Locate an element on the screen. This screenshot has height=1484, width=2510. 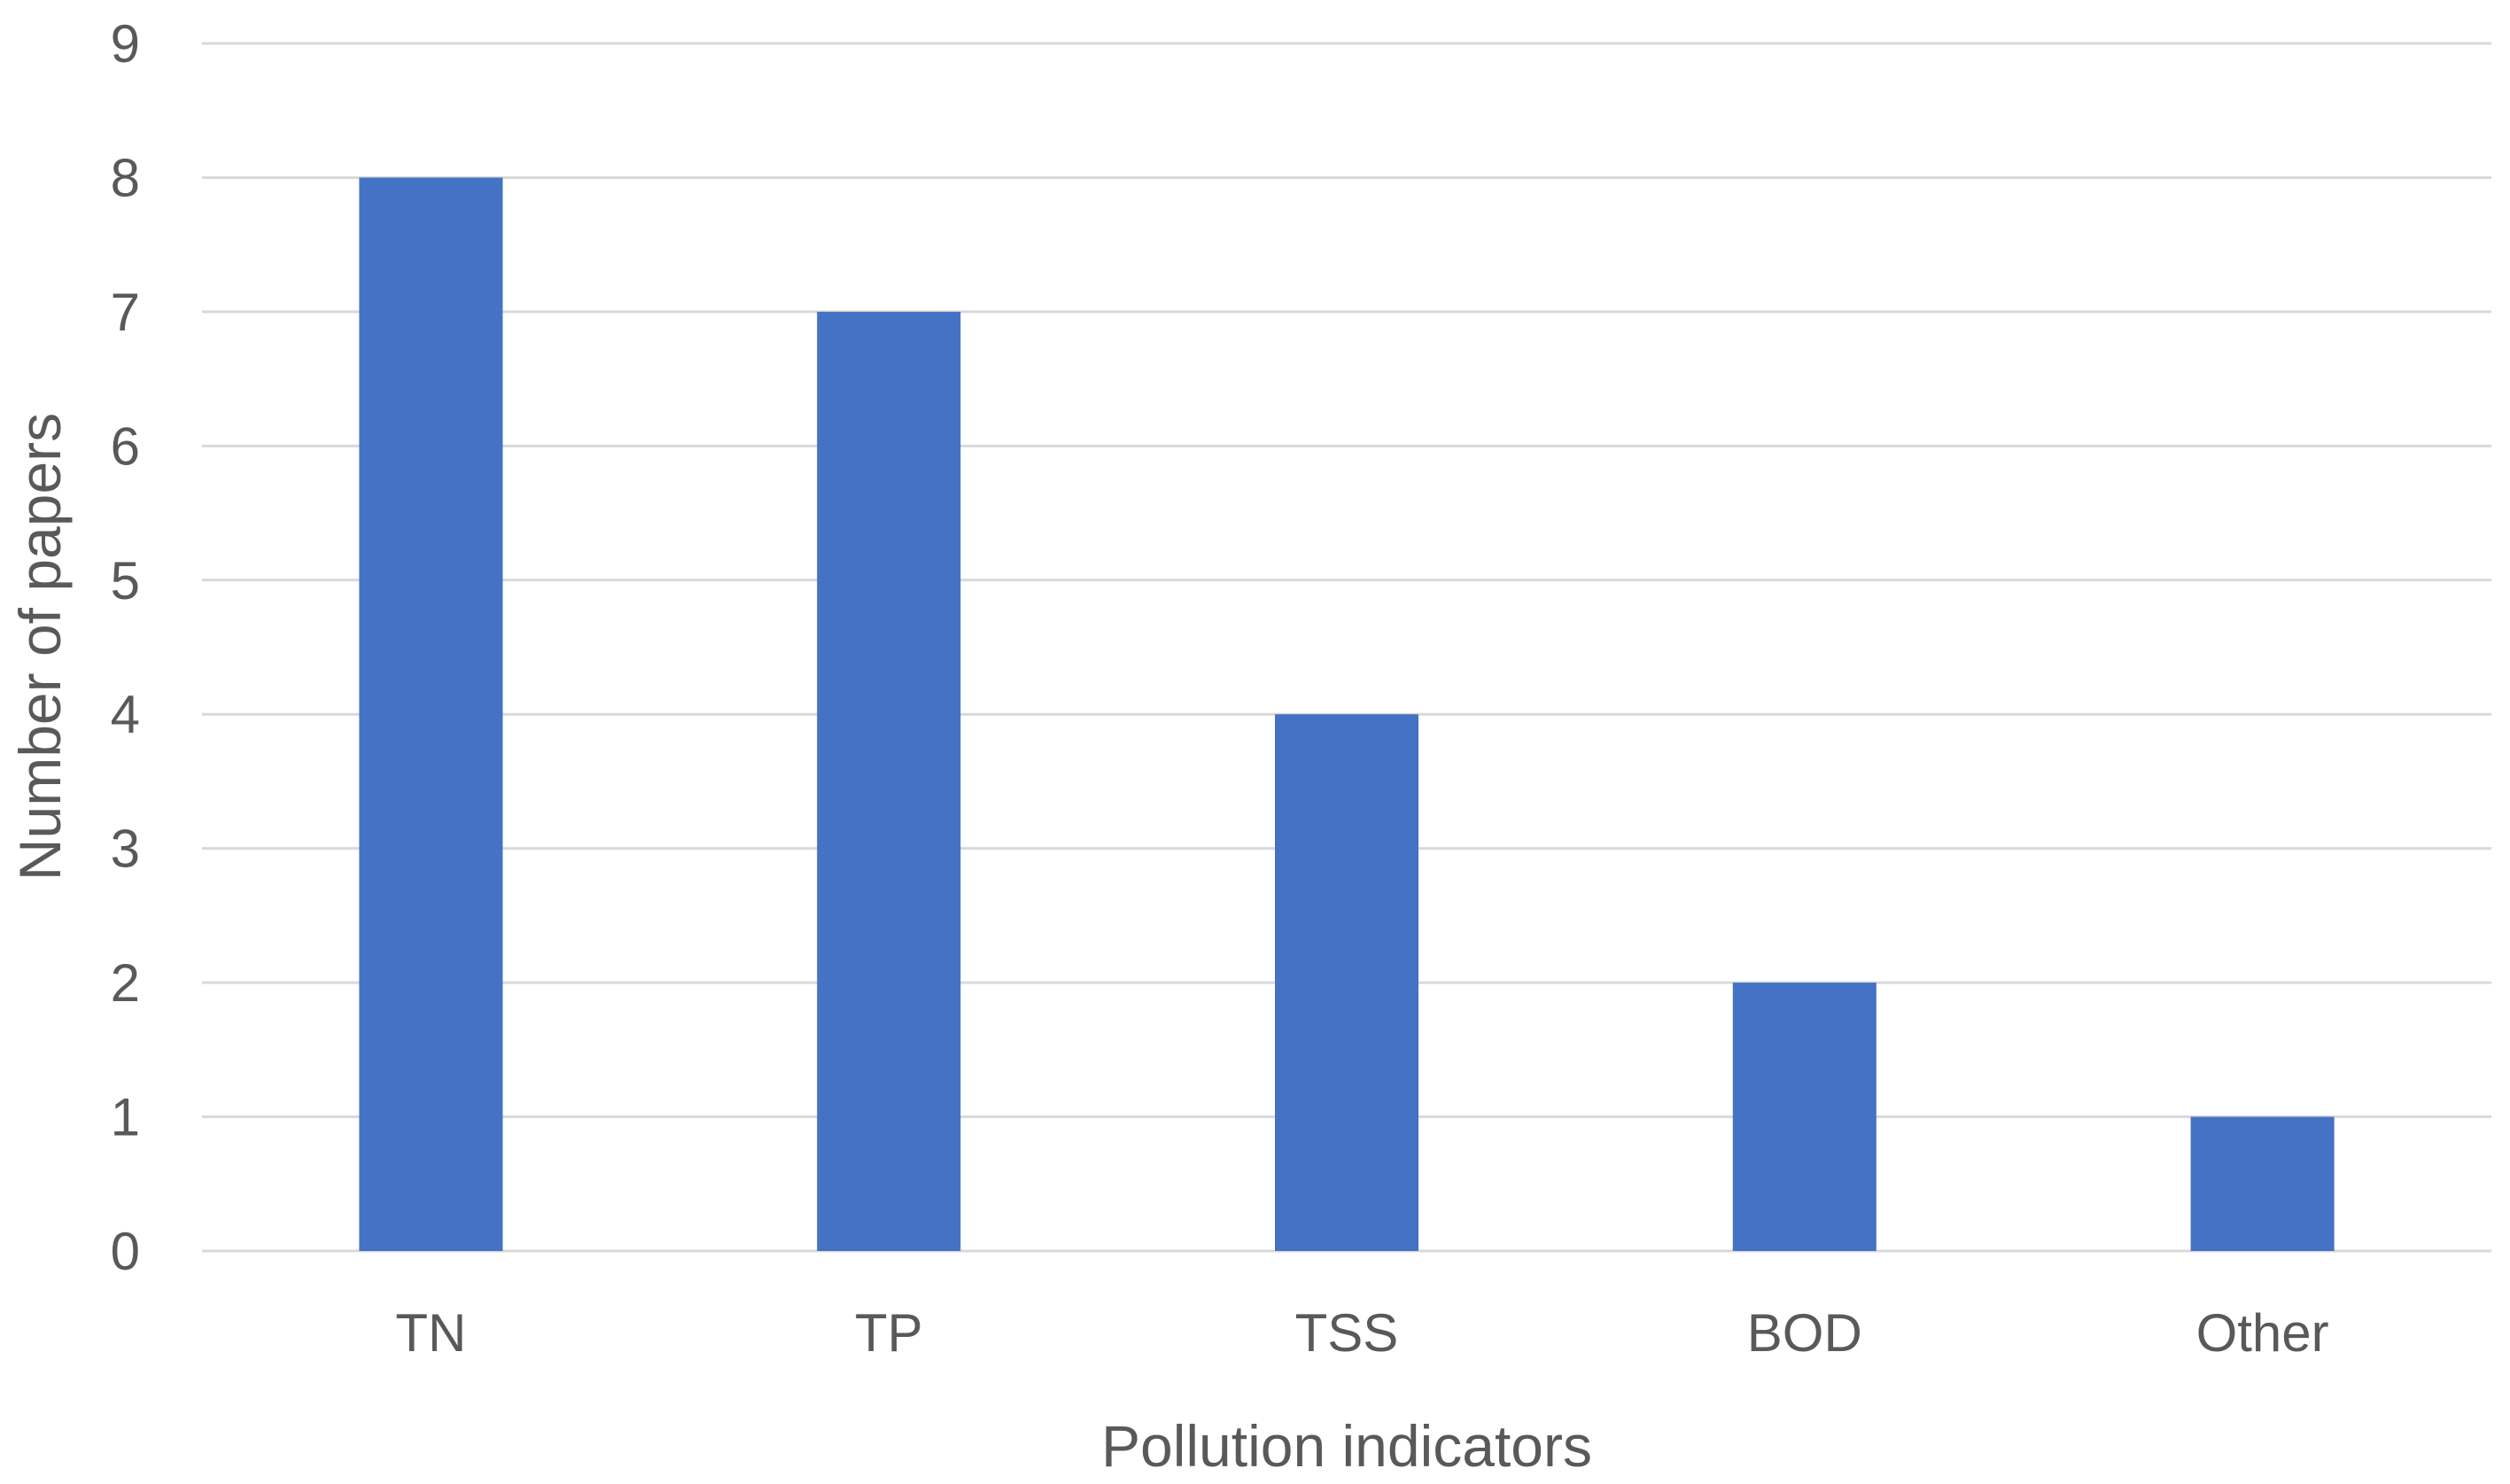
x-axis-categories: TN TP TSS BOD Other is located at coordinates (1361, 1333).